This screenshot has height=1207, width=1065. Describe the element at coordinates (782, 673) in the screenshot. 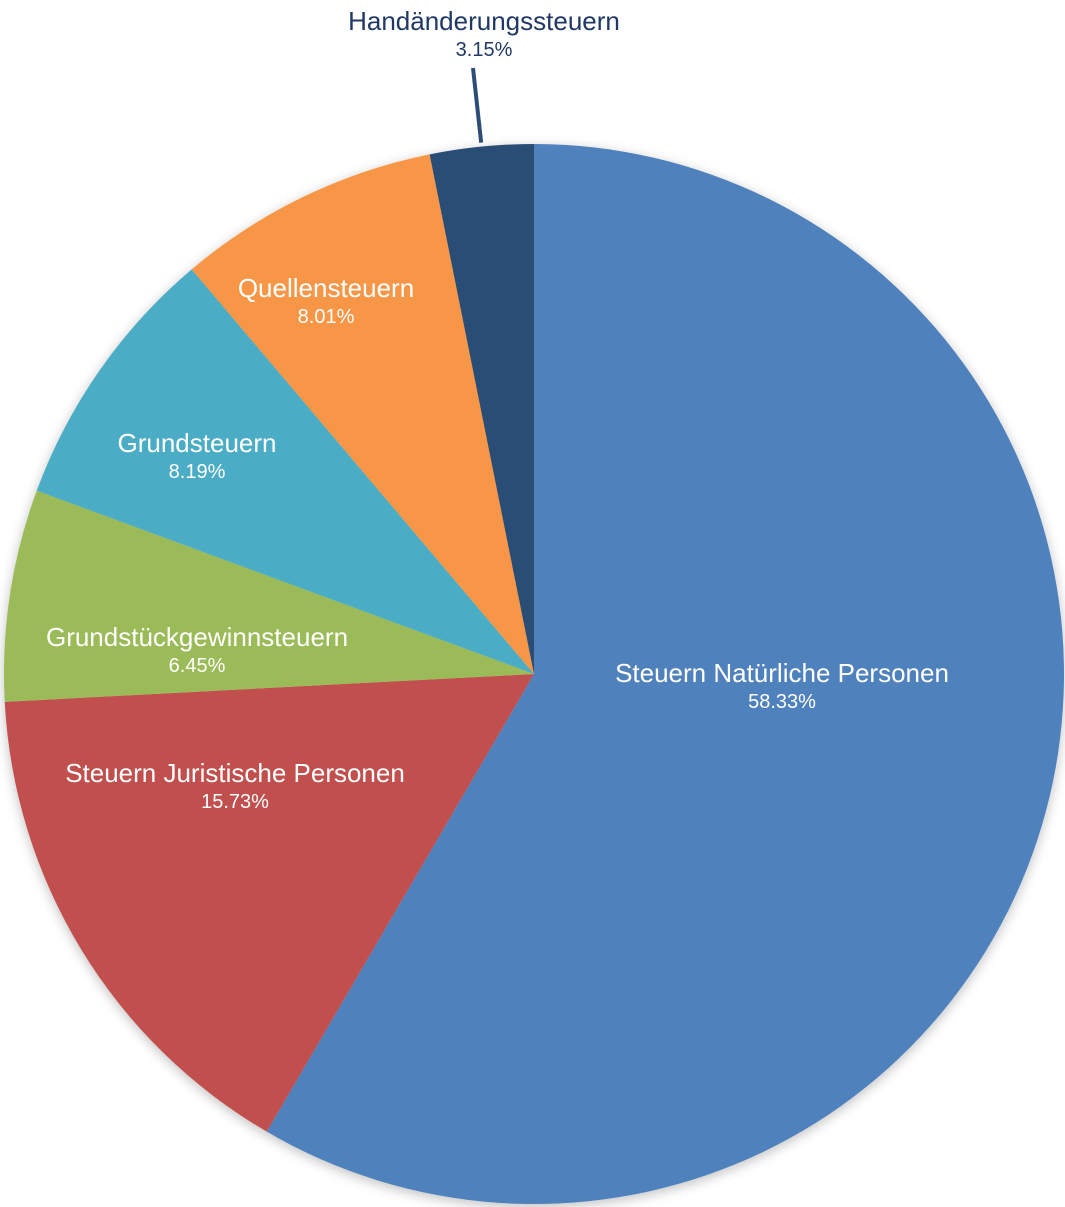

I see `slice-label-steuern-natuerliche-personen: Steuern Natürliche Personen` at that location.